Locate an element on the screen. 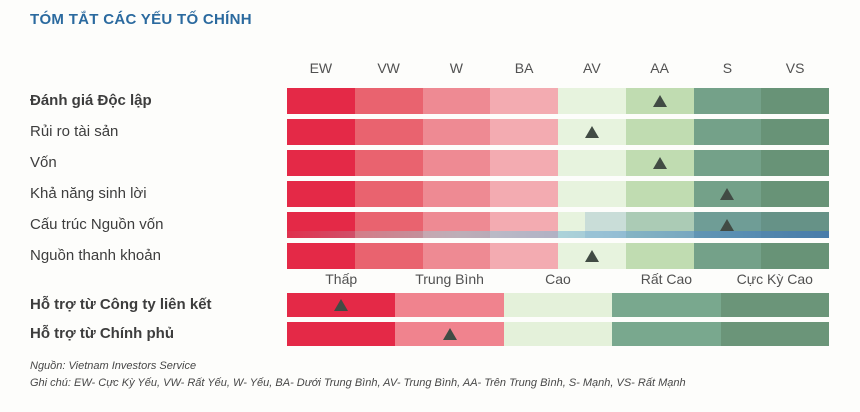 This screenshot has width=860, height=412. rating-scale-header: EW VW W BA AV AA S VS is located at coordinates (430, 69).